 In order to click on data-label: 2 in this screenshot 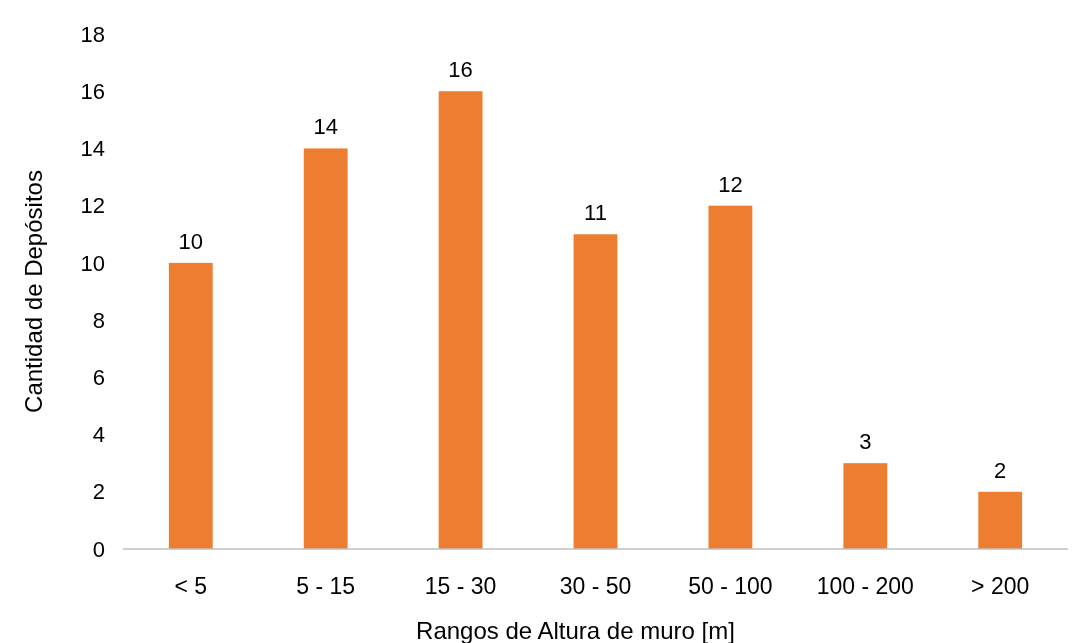, I will do `click(1000, 470)`.